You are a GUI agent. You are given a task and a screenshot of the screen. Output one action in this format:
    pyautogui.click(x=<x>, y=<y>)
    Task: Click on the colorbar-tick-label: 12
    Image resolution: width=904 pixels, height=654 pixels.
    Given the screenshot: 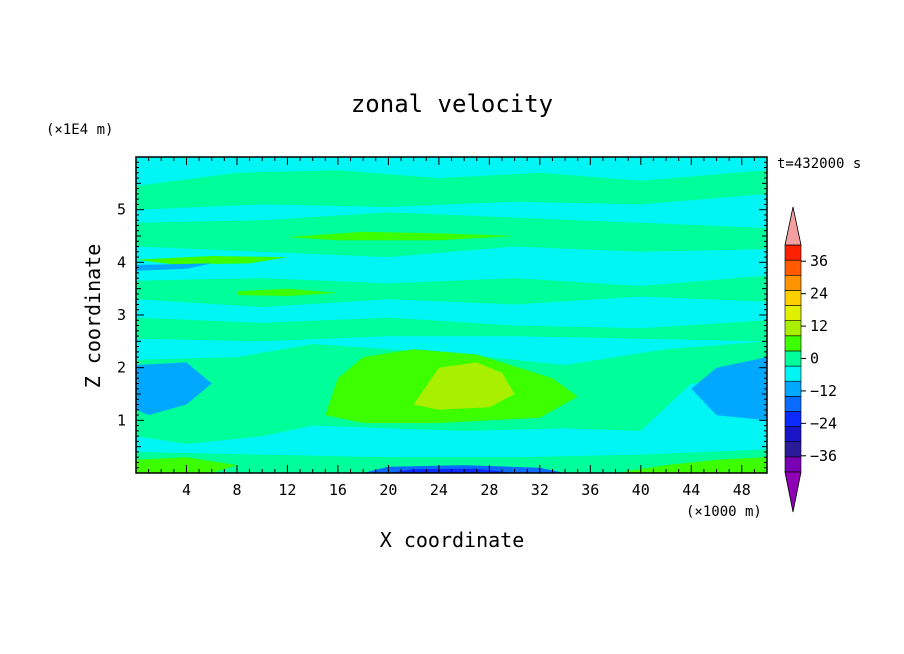 What is the action you would take?
    pyautogui.click(x=819, y=326)
    